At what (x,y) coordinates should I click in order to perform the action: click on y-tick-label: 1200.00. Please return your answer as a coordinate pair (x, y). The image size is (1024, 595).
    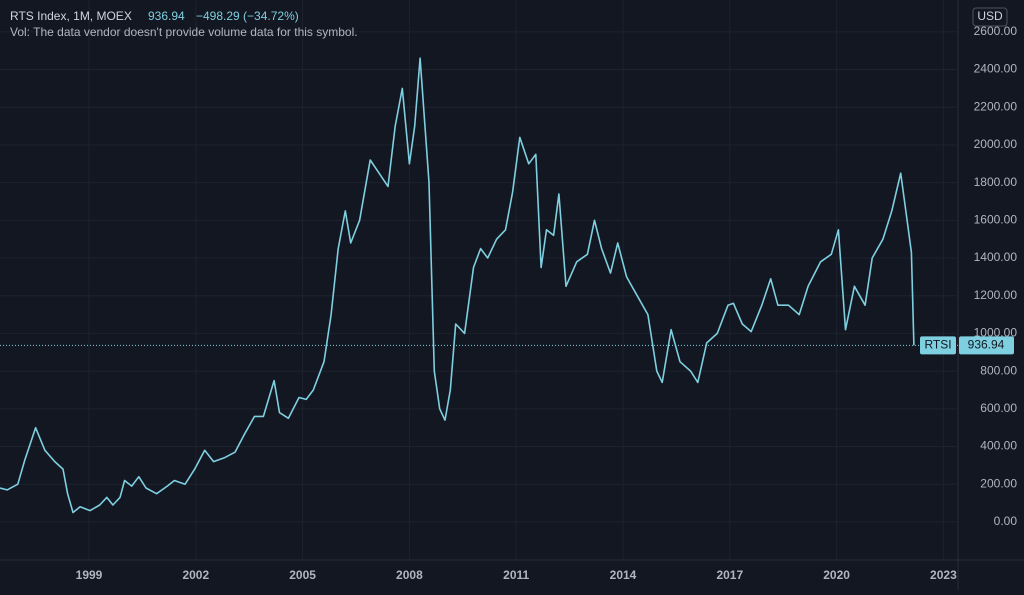
    Looking at the image, I should click on (996, 295).